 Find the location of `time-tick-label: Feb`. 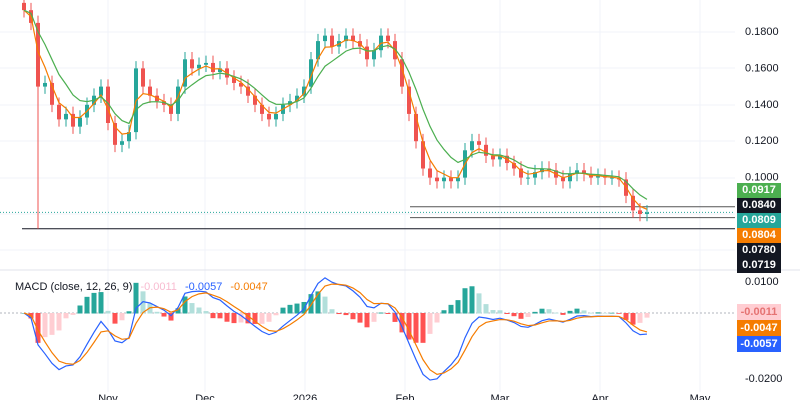

time-tick-label: Feb is located at coordinates (405, 396).